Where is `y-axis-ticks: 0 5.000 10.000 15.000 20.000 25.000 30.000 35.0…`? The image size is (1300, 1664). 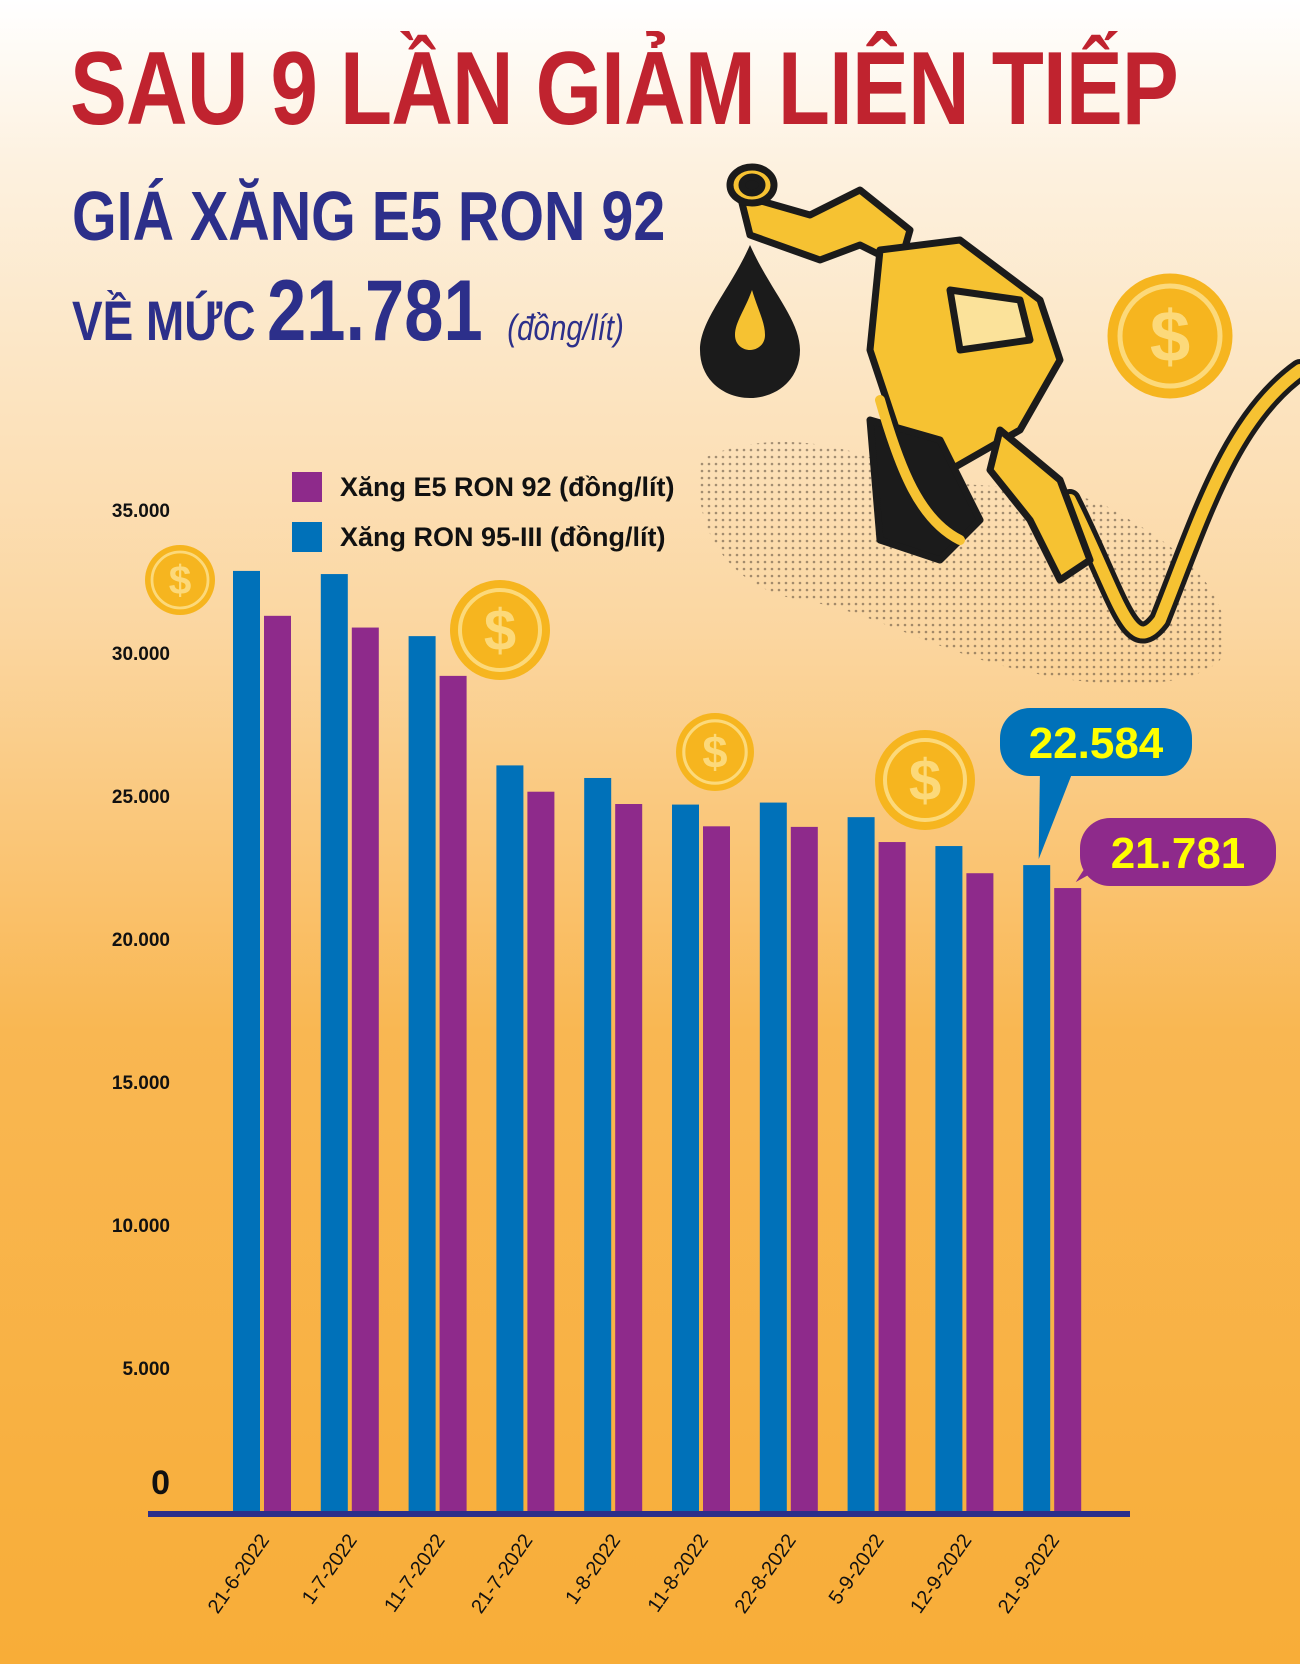
y-axis-ticks: 0 5.000 10.000 15.000 20.000 25.000 30.000 35.0… is located at coordinates (141, 1001).